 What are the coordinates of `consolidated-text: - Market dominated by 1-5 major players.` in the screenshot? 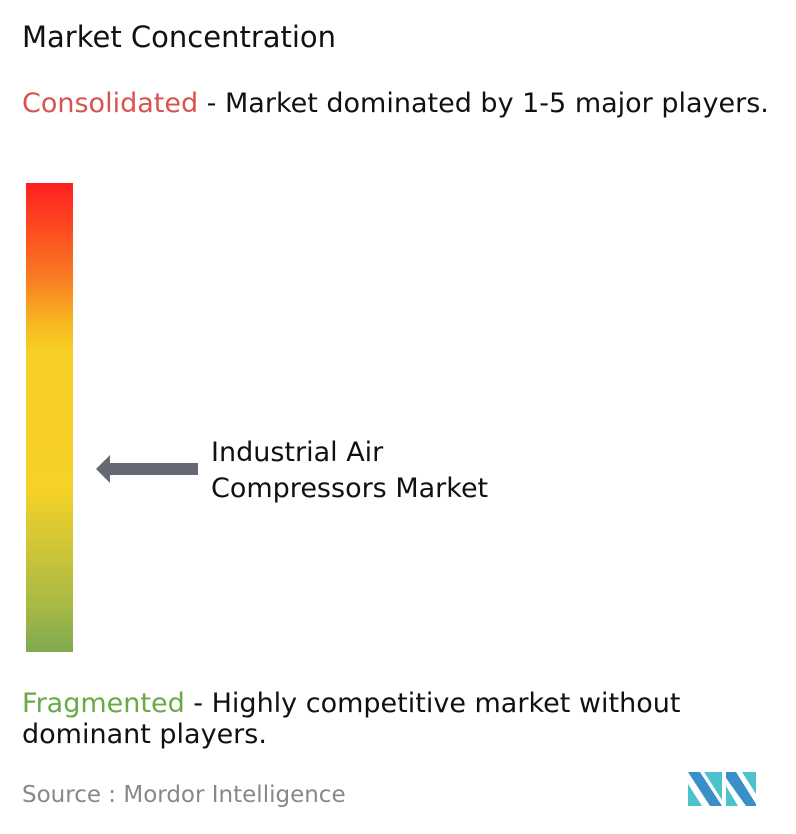 It's located at (483, 103).